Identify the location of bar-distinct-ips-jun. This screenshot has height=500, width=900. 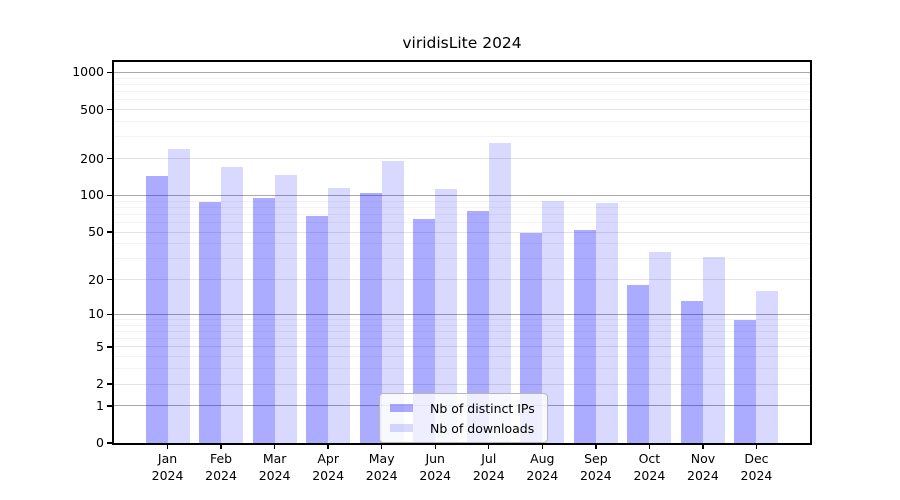
(424, 331).